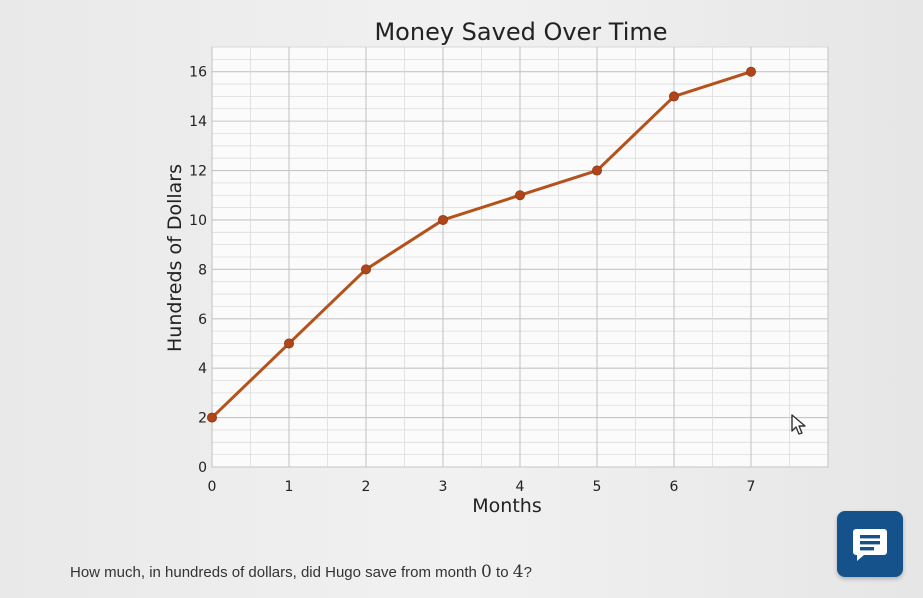 This screenshot has width=923, height=598. What do you see at coordinates (751, 487) in the screenshot?
I see `x-tick-label: 7` at bounding box center [751, 487].